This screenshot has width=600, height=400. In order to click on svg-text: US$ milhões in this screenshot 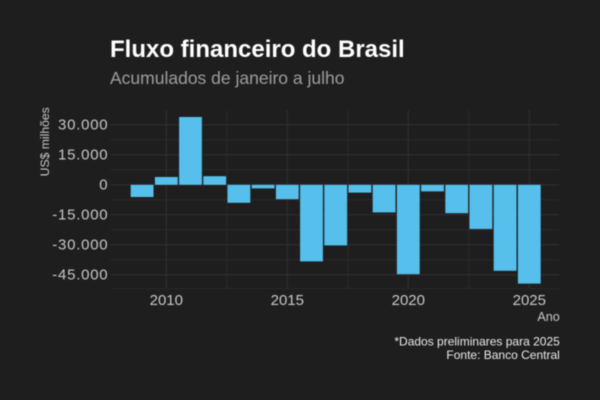, I will do `click(45, 141)`.